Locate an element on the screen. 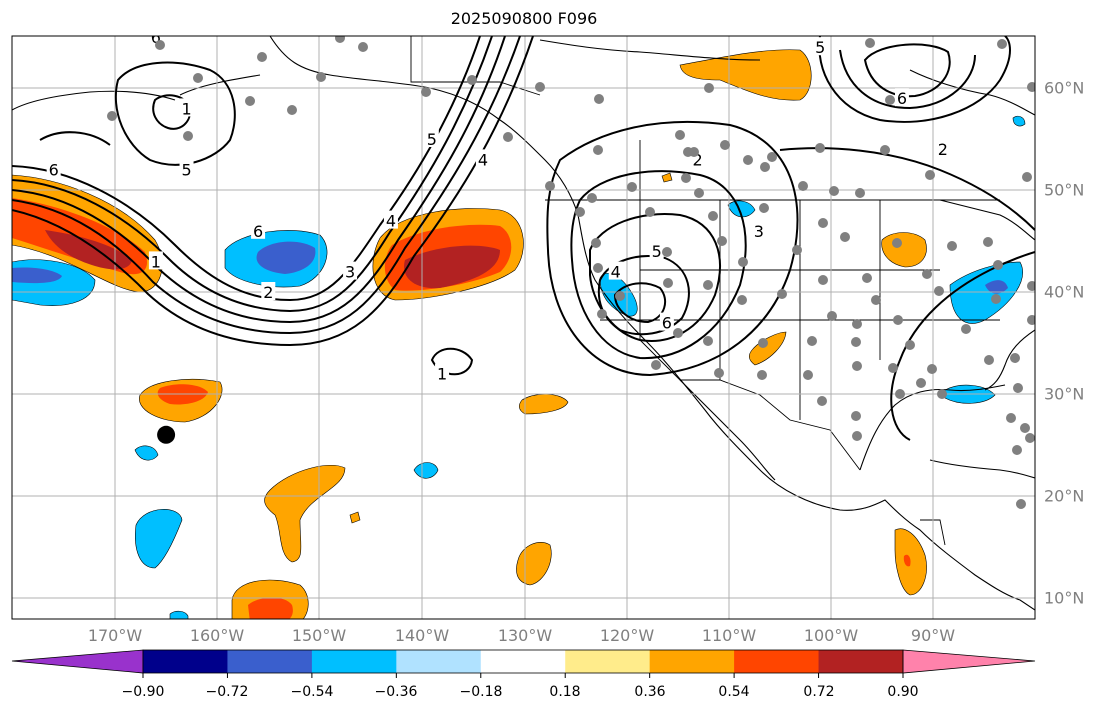 Image resolution: width=1105 pixels, height=712 pixels. colorbar-tick-label: 0.54 is located at coordinates (734, 692).